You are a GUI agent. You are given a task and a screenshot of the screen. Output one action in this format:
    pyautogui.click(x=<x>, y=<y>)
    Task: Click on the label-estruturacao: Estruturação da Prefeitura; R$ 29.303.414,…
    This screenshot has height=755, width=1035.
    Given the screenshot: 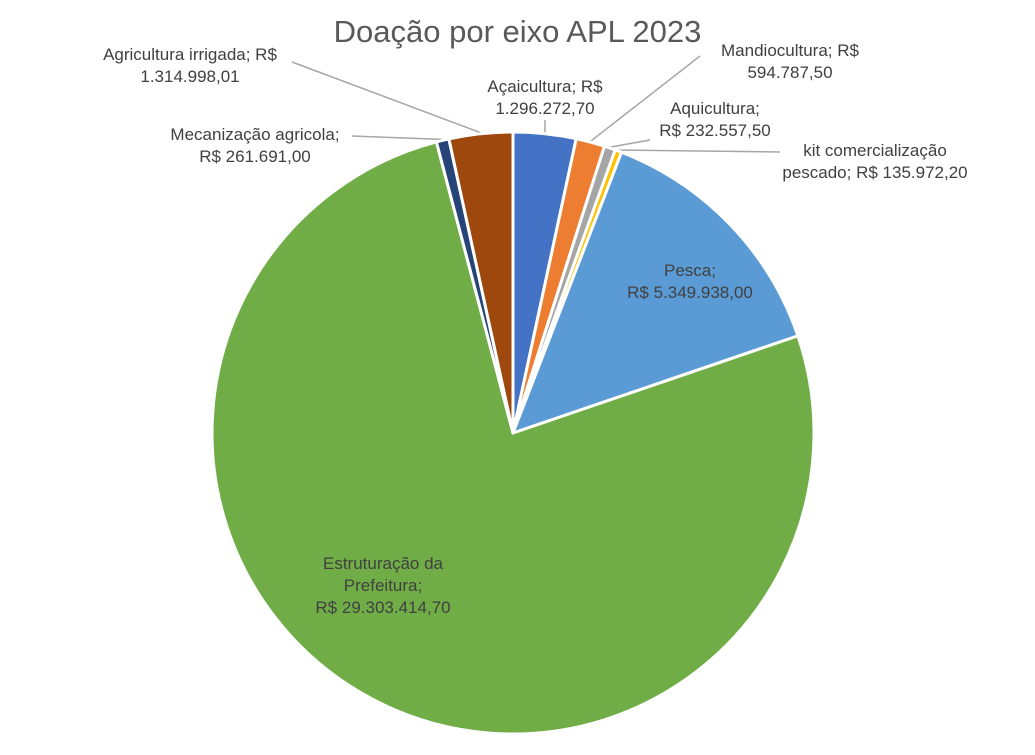 What is the action you would take?
    pyautogui.click(x=383, y=585)
    